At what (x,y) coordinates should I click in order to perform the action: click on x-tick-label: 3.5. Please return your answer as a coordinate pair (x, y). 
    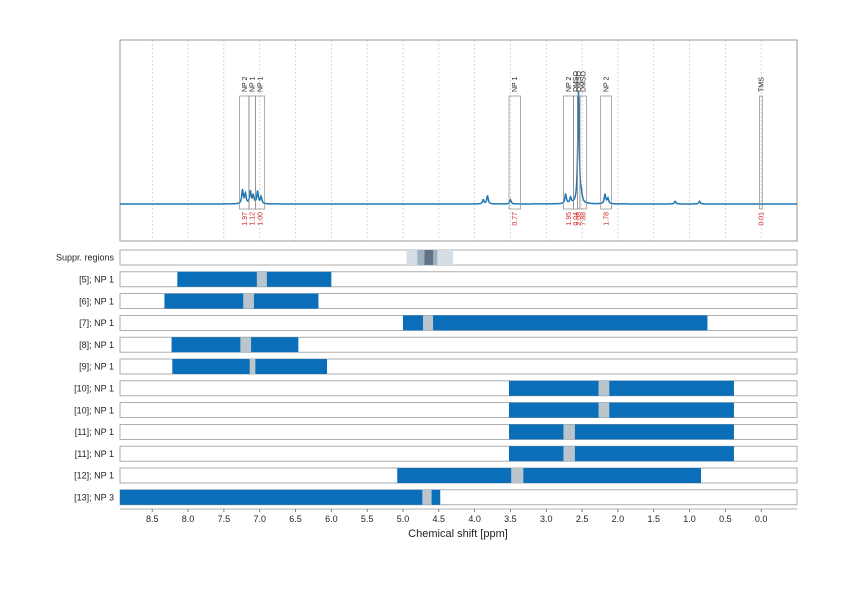
    Looking at the image, I should click on (510, 519).